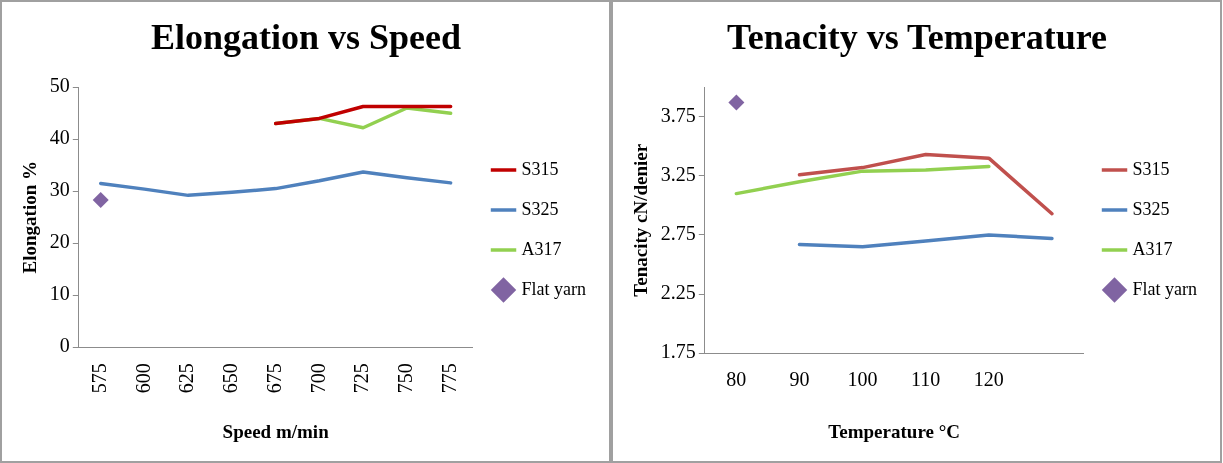 The height and width of the screenshot is (463, 1223). I want to click on x-tick-label: 725, so click(361, 378).